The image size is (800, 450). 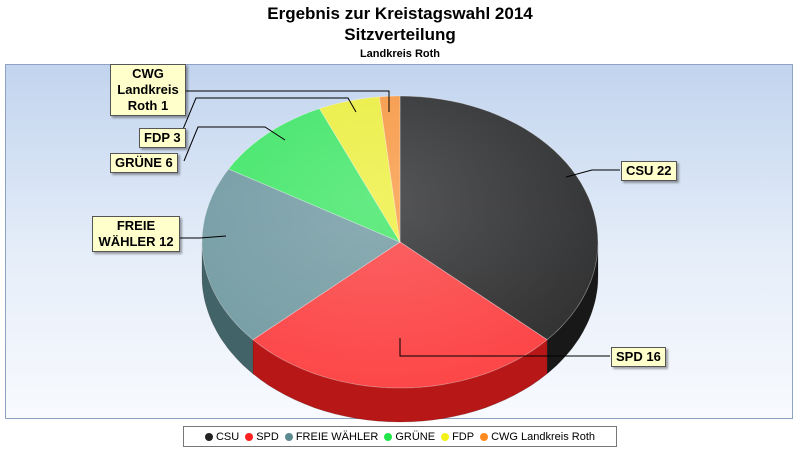 I want to click on label-freie-waehler: FREIE WÄHLER 12, so click(x=136, y=234).